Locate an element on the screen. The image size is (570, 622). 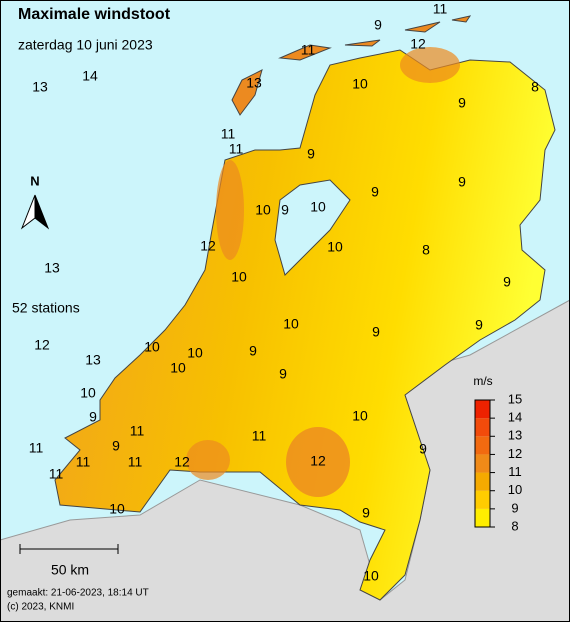
legend-tick-label: 10 is located at coordinates (515, 489).